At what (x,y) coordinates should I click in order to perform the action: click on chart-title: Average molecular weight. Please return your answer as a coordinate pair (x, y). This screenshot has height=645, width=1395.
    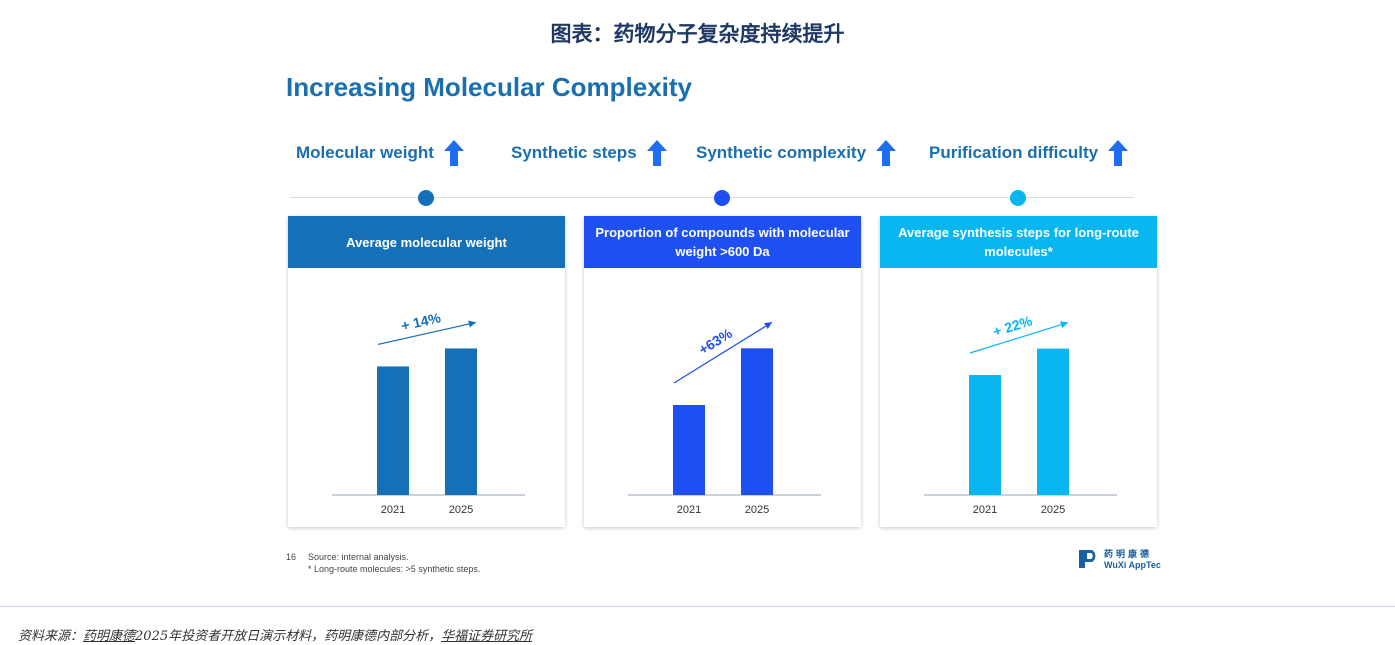
    Looking at the image, I should click on (426, 242).